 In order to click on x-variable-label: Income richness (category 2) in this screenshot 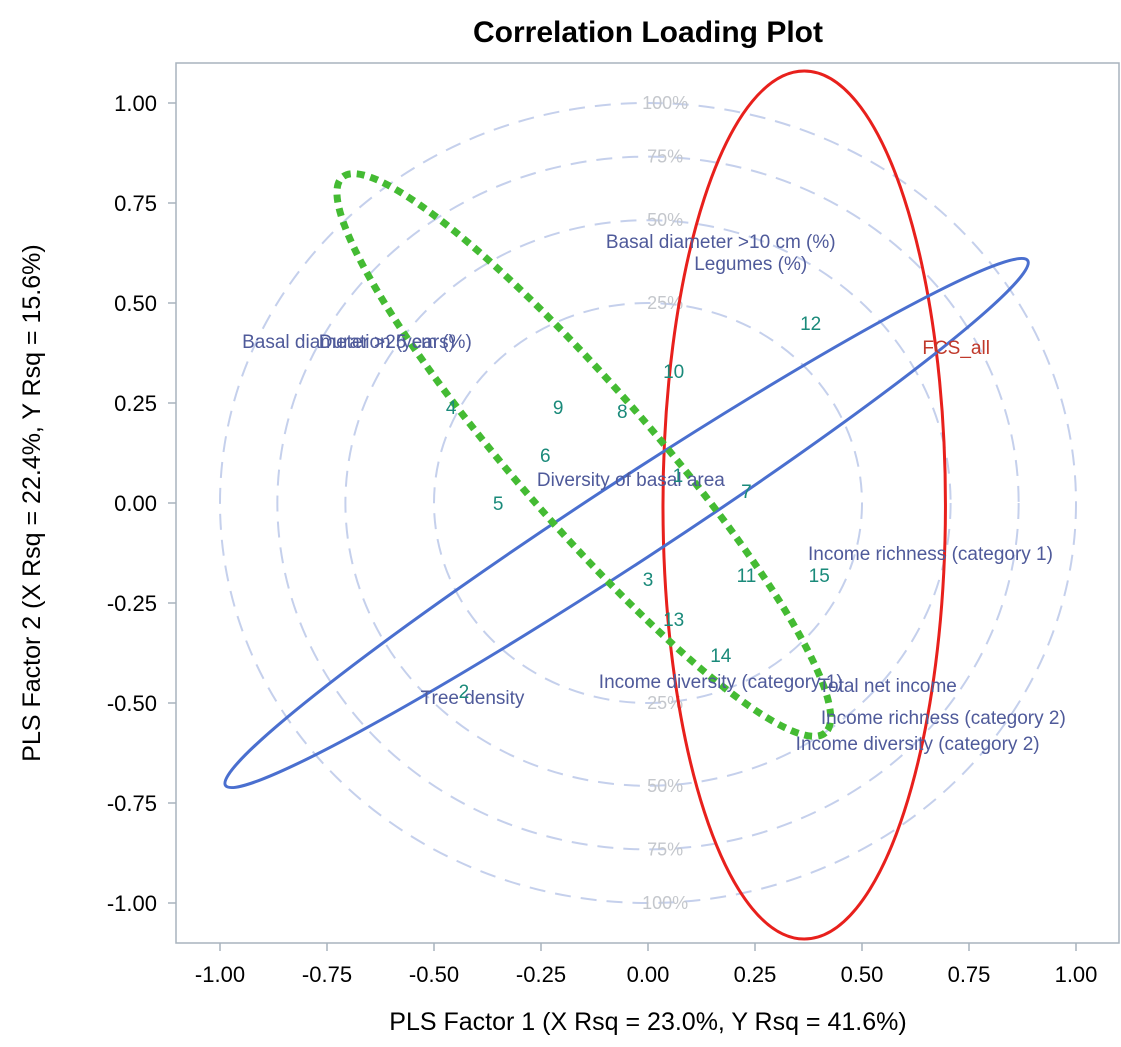, I will do `click(943, 718)`.